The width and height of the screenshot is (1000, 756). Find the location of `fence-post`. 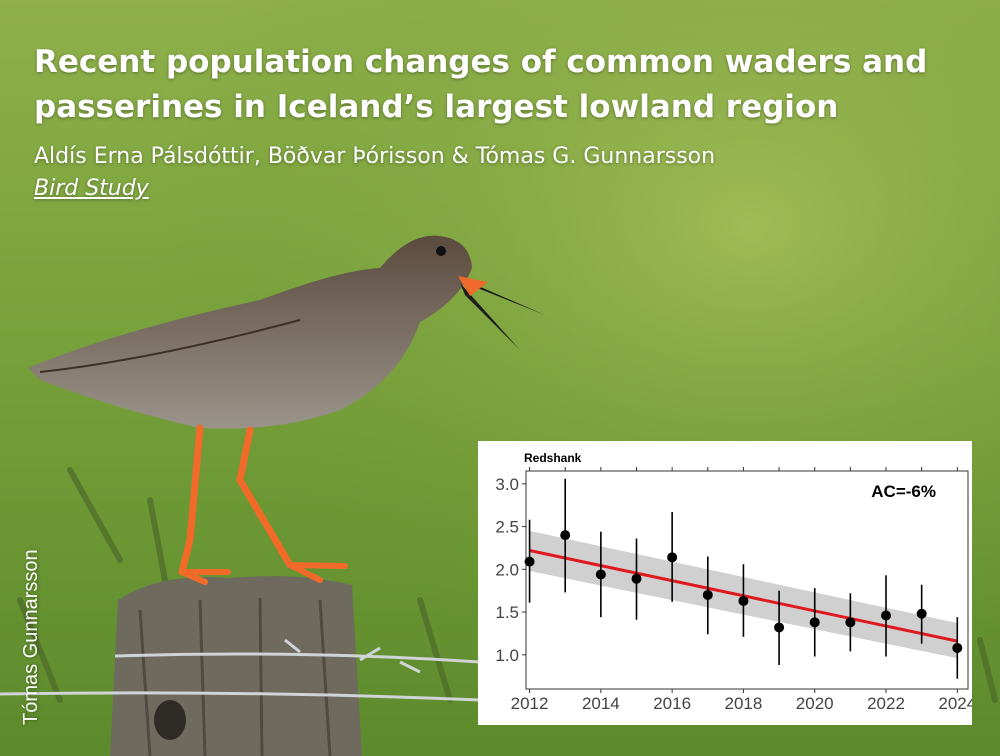

fence-post is located at coordinates (236, 666).